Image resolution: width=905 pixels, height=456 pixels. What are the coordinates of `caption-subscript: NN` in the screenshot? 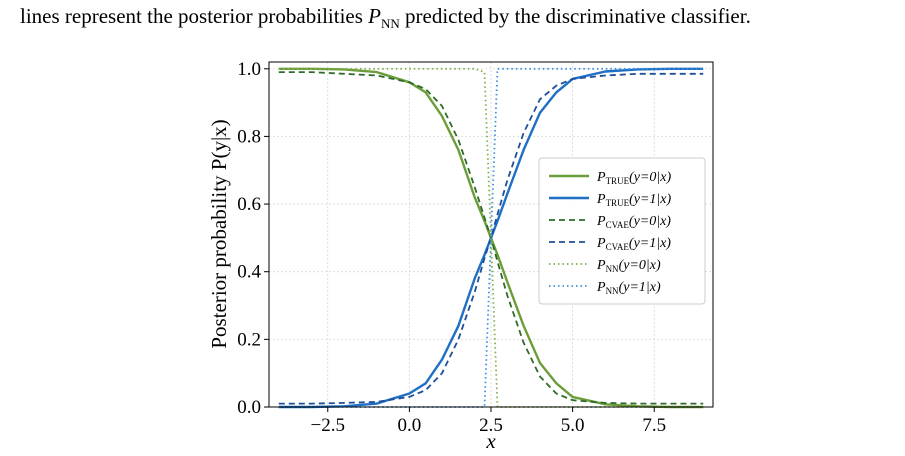 It's located at (390, 24).